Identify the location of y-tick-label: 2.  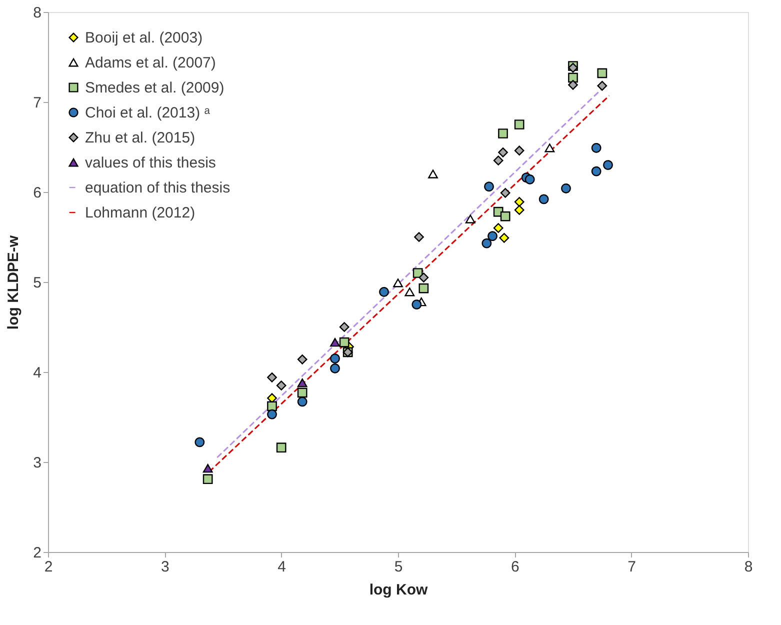
(37, 553).